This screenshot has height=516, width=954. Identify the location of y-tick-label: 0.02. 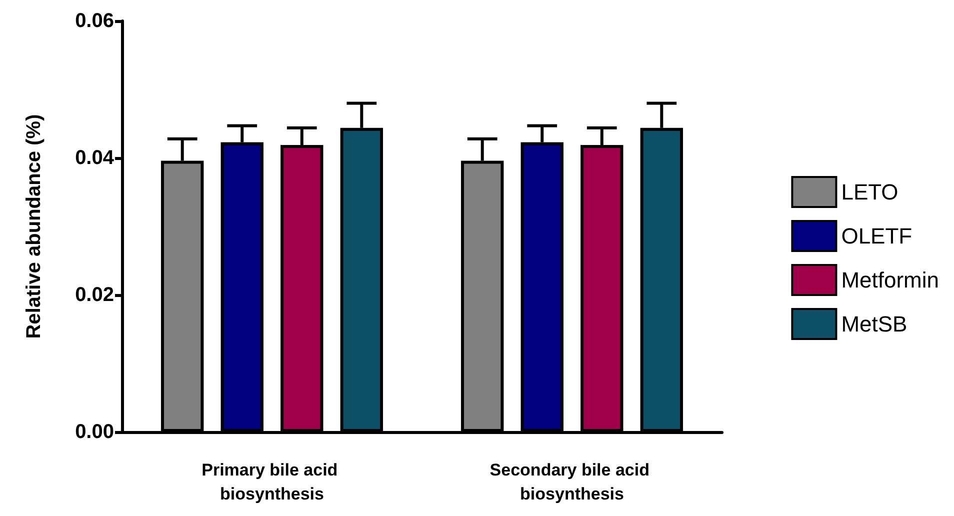
(94, 295).